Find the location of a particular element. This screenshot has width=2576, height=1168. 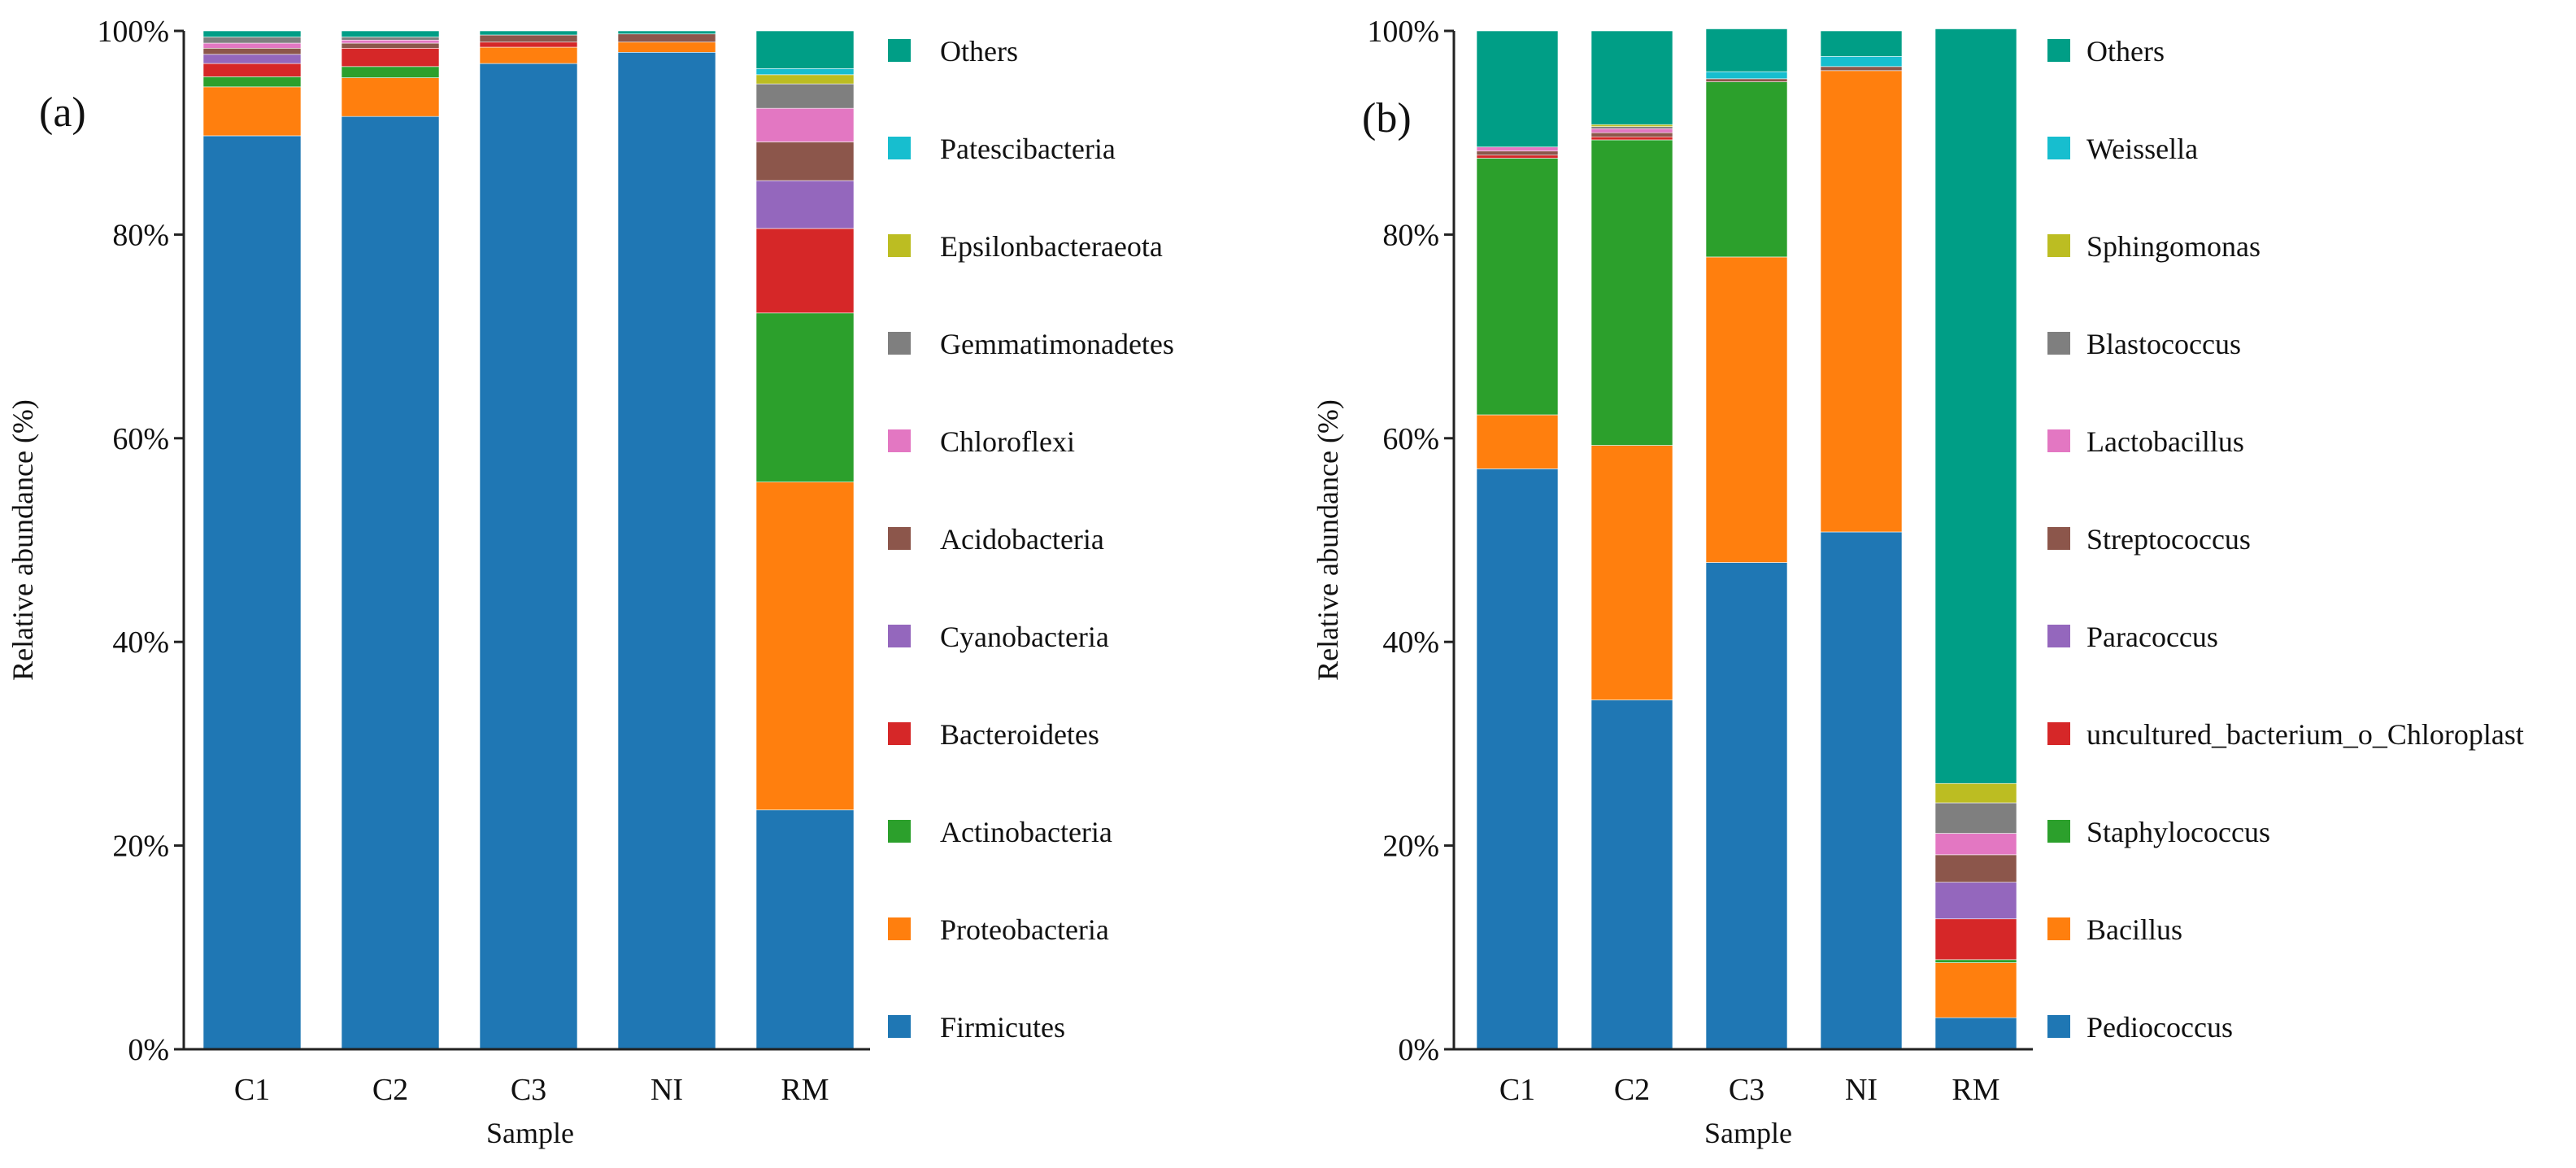

bar-segment-c3-others is located at coordinates (529, 33).